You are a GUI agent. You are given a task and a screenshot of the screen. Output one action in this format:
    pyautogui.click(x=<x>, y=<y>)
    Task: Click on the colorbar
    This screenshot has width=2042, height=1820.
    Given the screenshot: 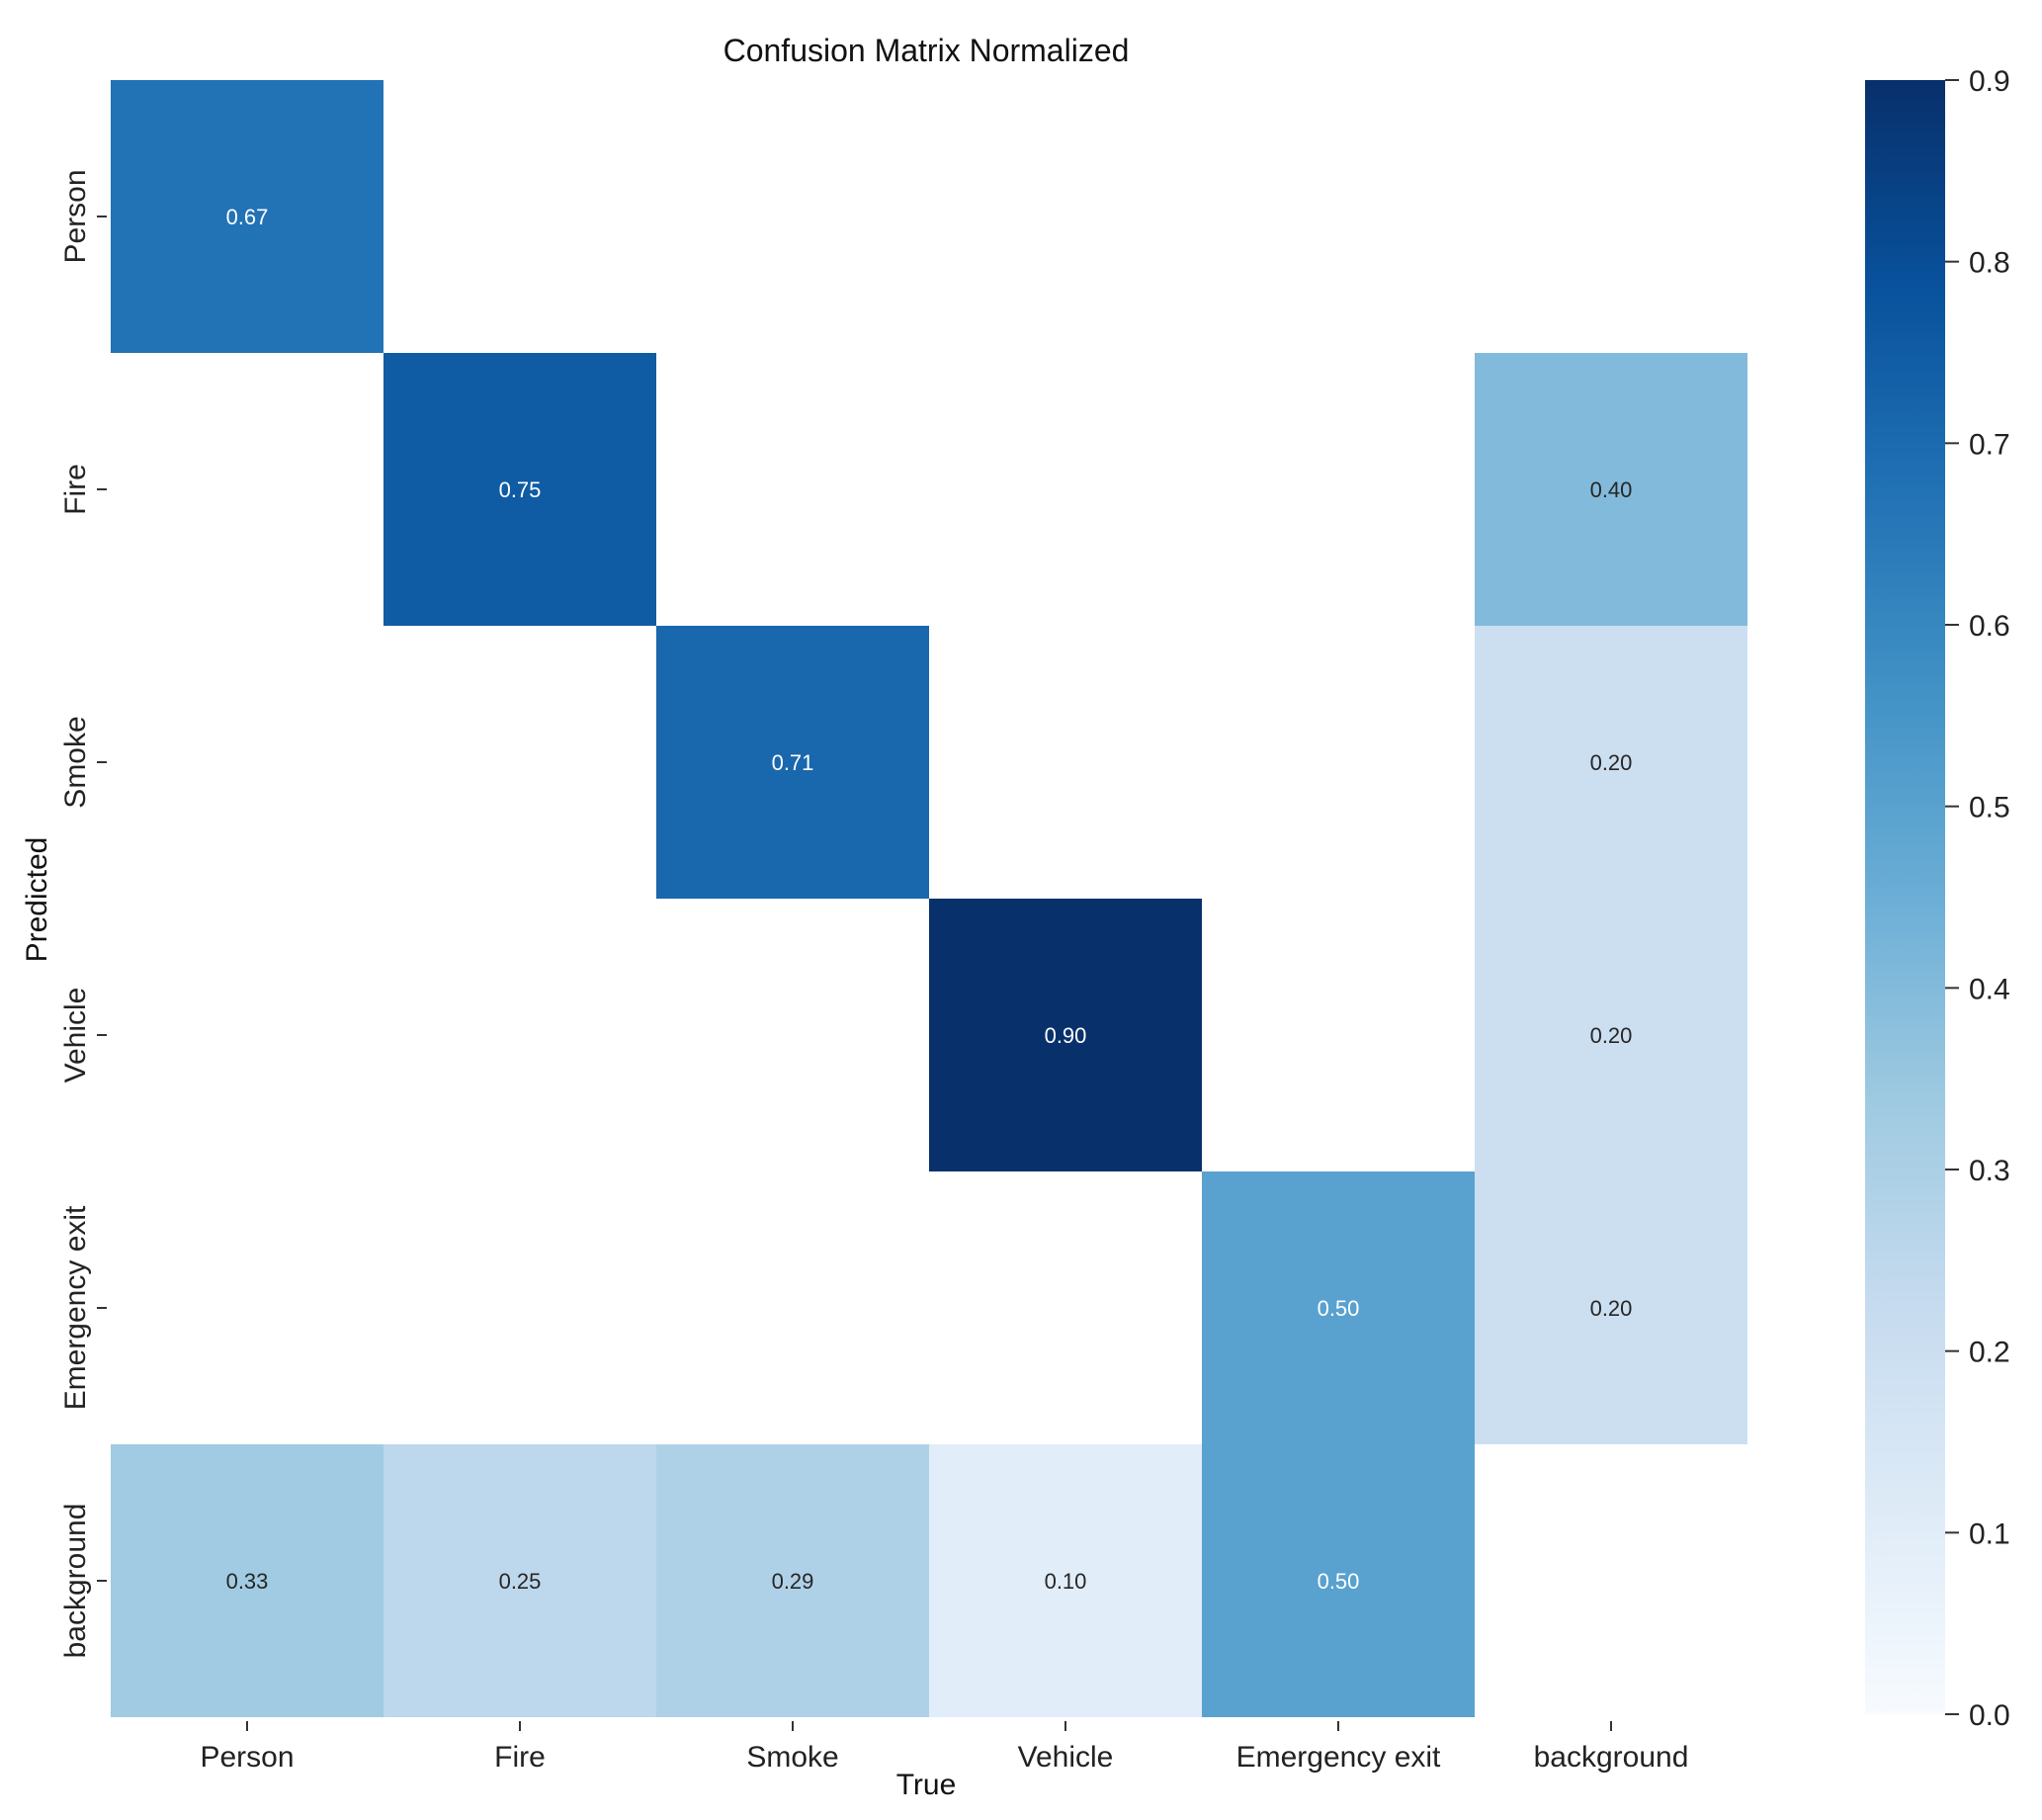 What is the action you would take?
    pyautogui.click(x=1905, y=897)
    